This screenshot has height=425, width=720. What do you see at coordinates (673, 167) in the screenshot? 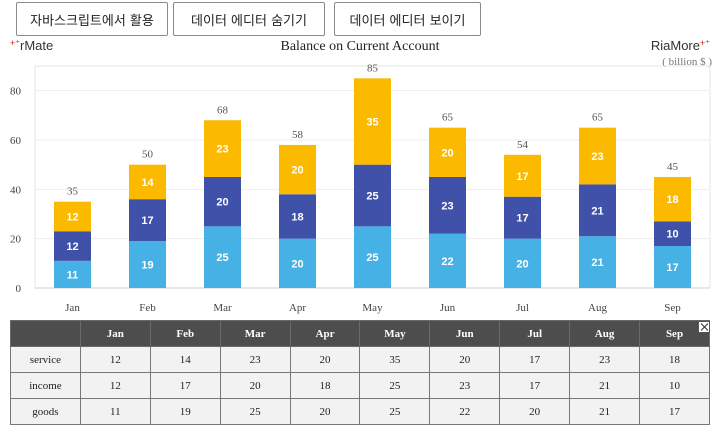
I see `total-label: 45` at bounding box center [673, 167].